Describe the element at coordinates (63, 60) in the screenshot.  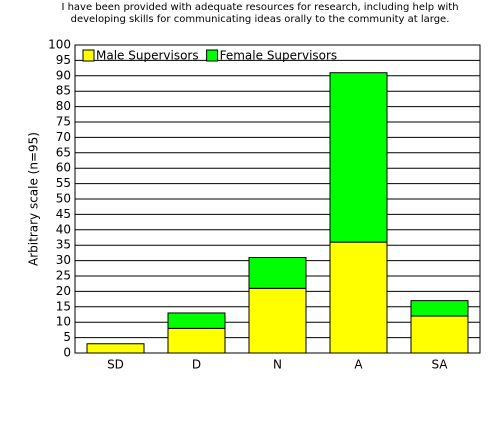
I see `y-tick-label: 95` at that location.